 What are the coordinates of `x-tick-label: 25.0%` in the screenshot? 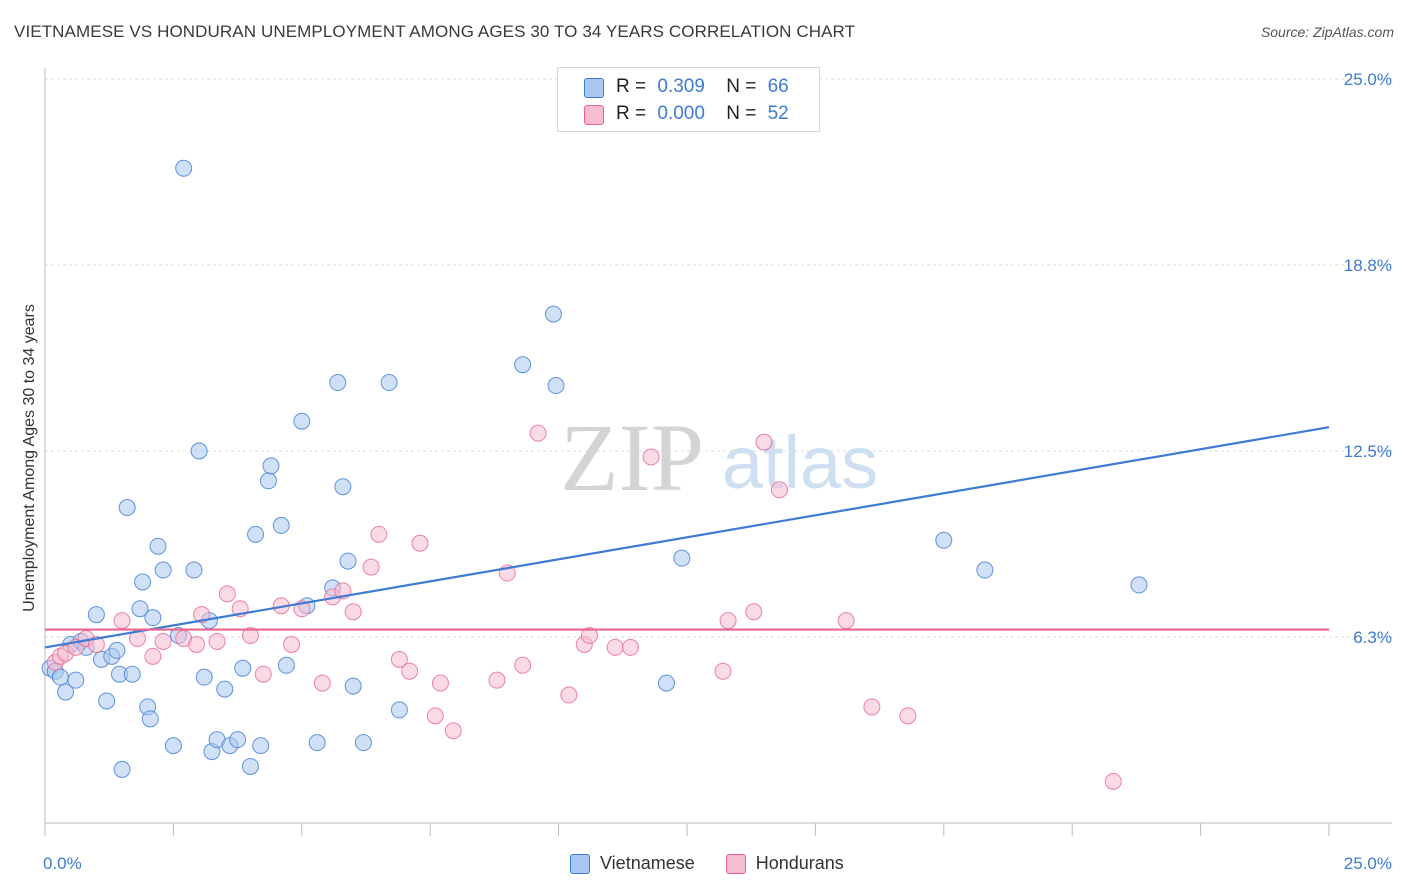 It's located at (1368, 863).